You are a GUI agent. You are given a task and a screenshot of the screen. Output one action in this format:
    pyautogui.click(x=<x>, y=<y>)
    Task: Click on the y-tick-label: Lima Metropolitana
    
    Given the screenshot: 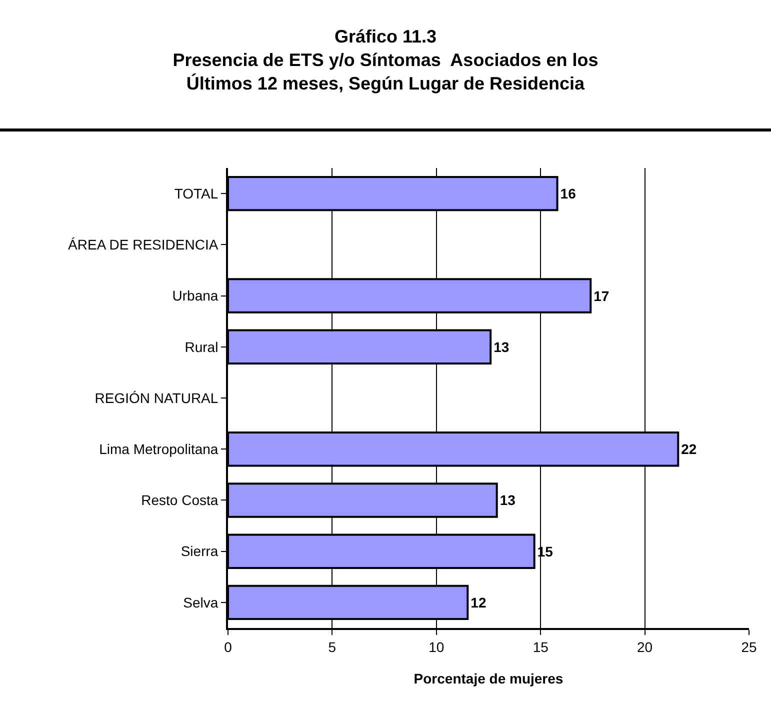 What is the action you would take?
    pyautogui.click(x=158, y=449)
    